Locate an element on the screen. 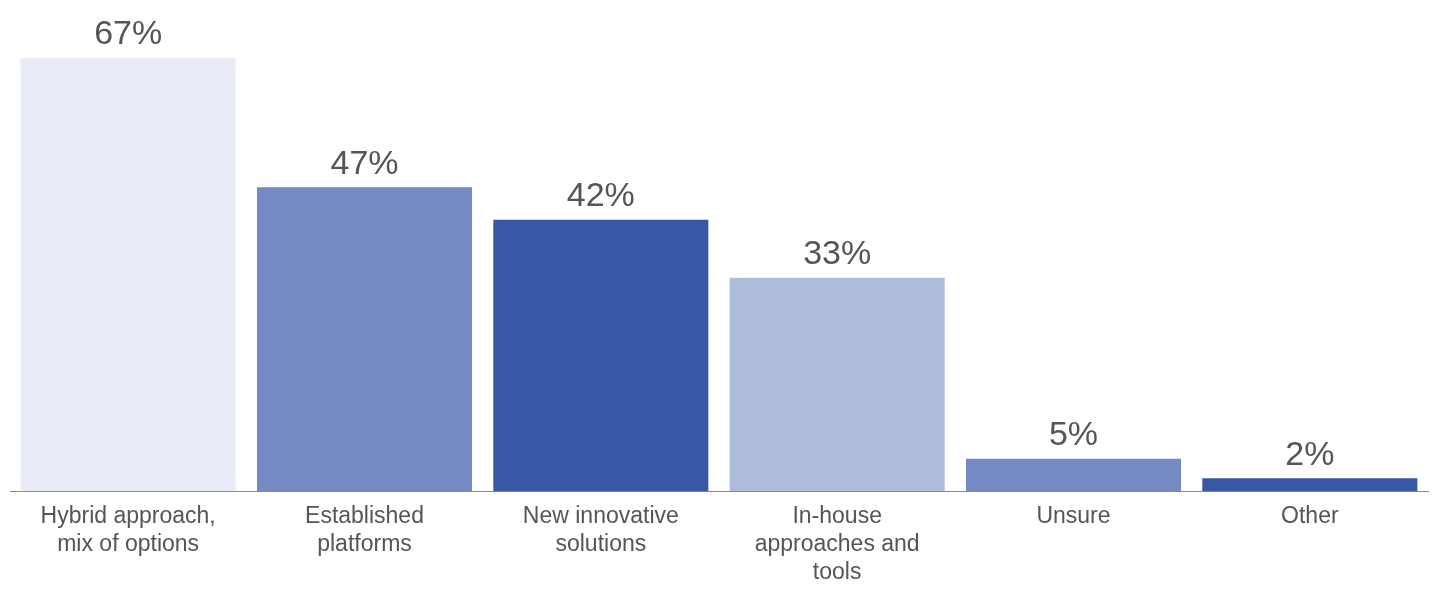  x-tick-label: In-house approaches and tools is located at coordinates (837, 543).